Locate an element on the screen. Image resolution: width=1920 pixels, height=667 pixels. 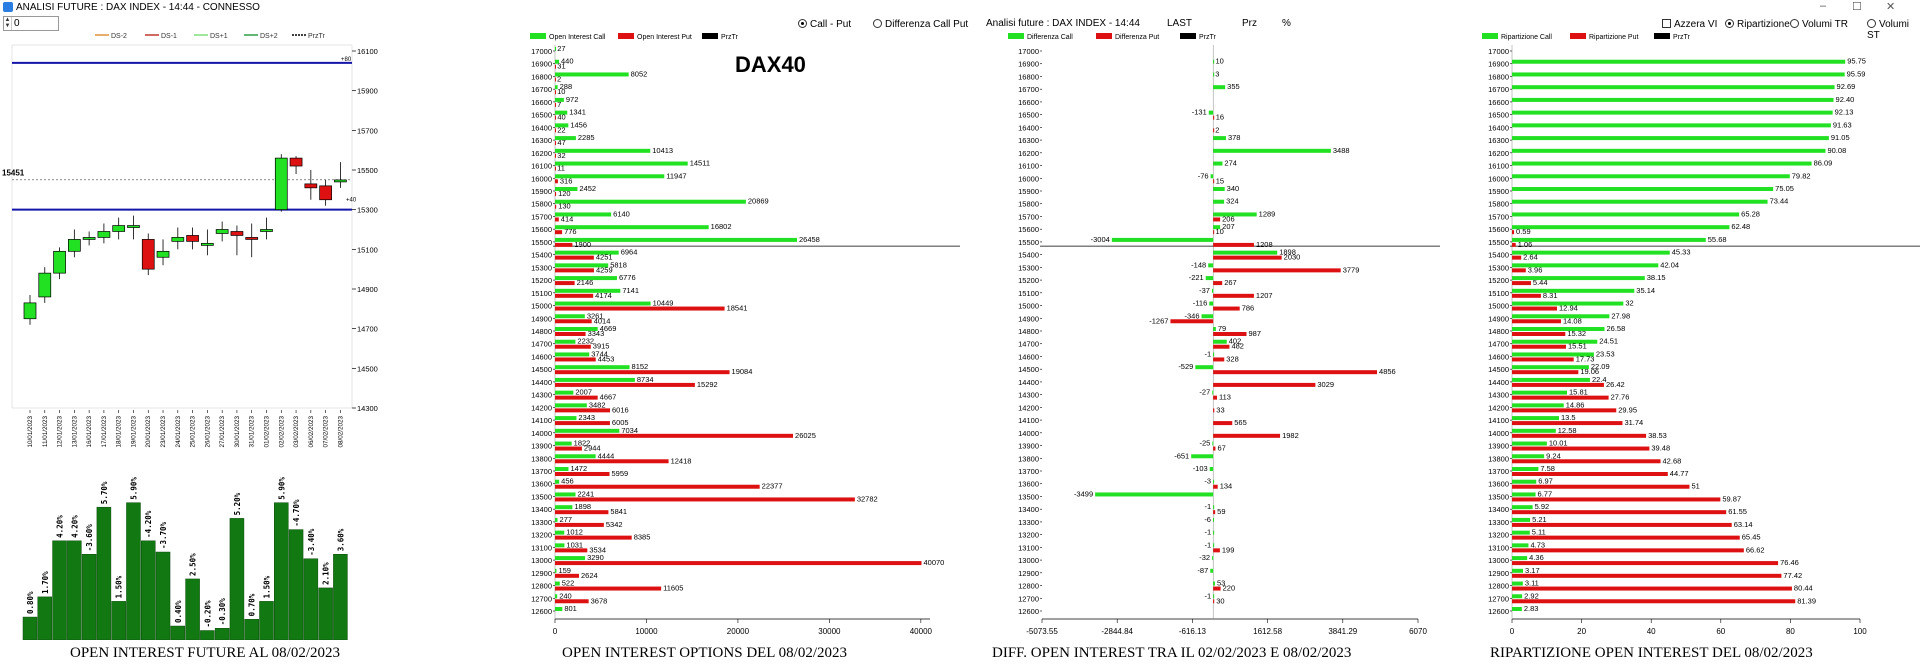
bar-label: 267 is located at coordinates (1230, 282).